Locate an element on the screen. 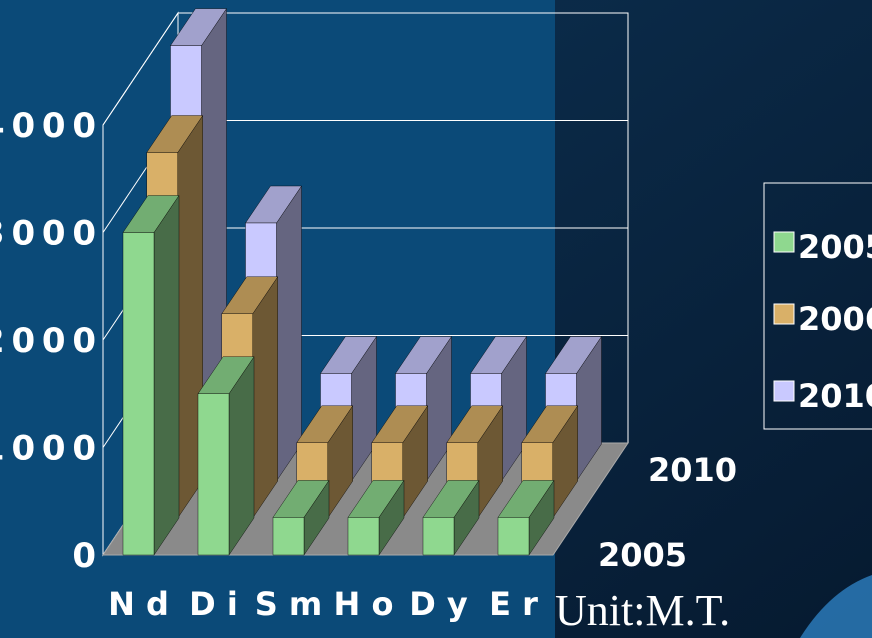 This screenshot has width=872, height=638. legend-swatch-2005 is located at coordinates (784, 242).